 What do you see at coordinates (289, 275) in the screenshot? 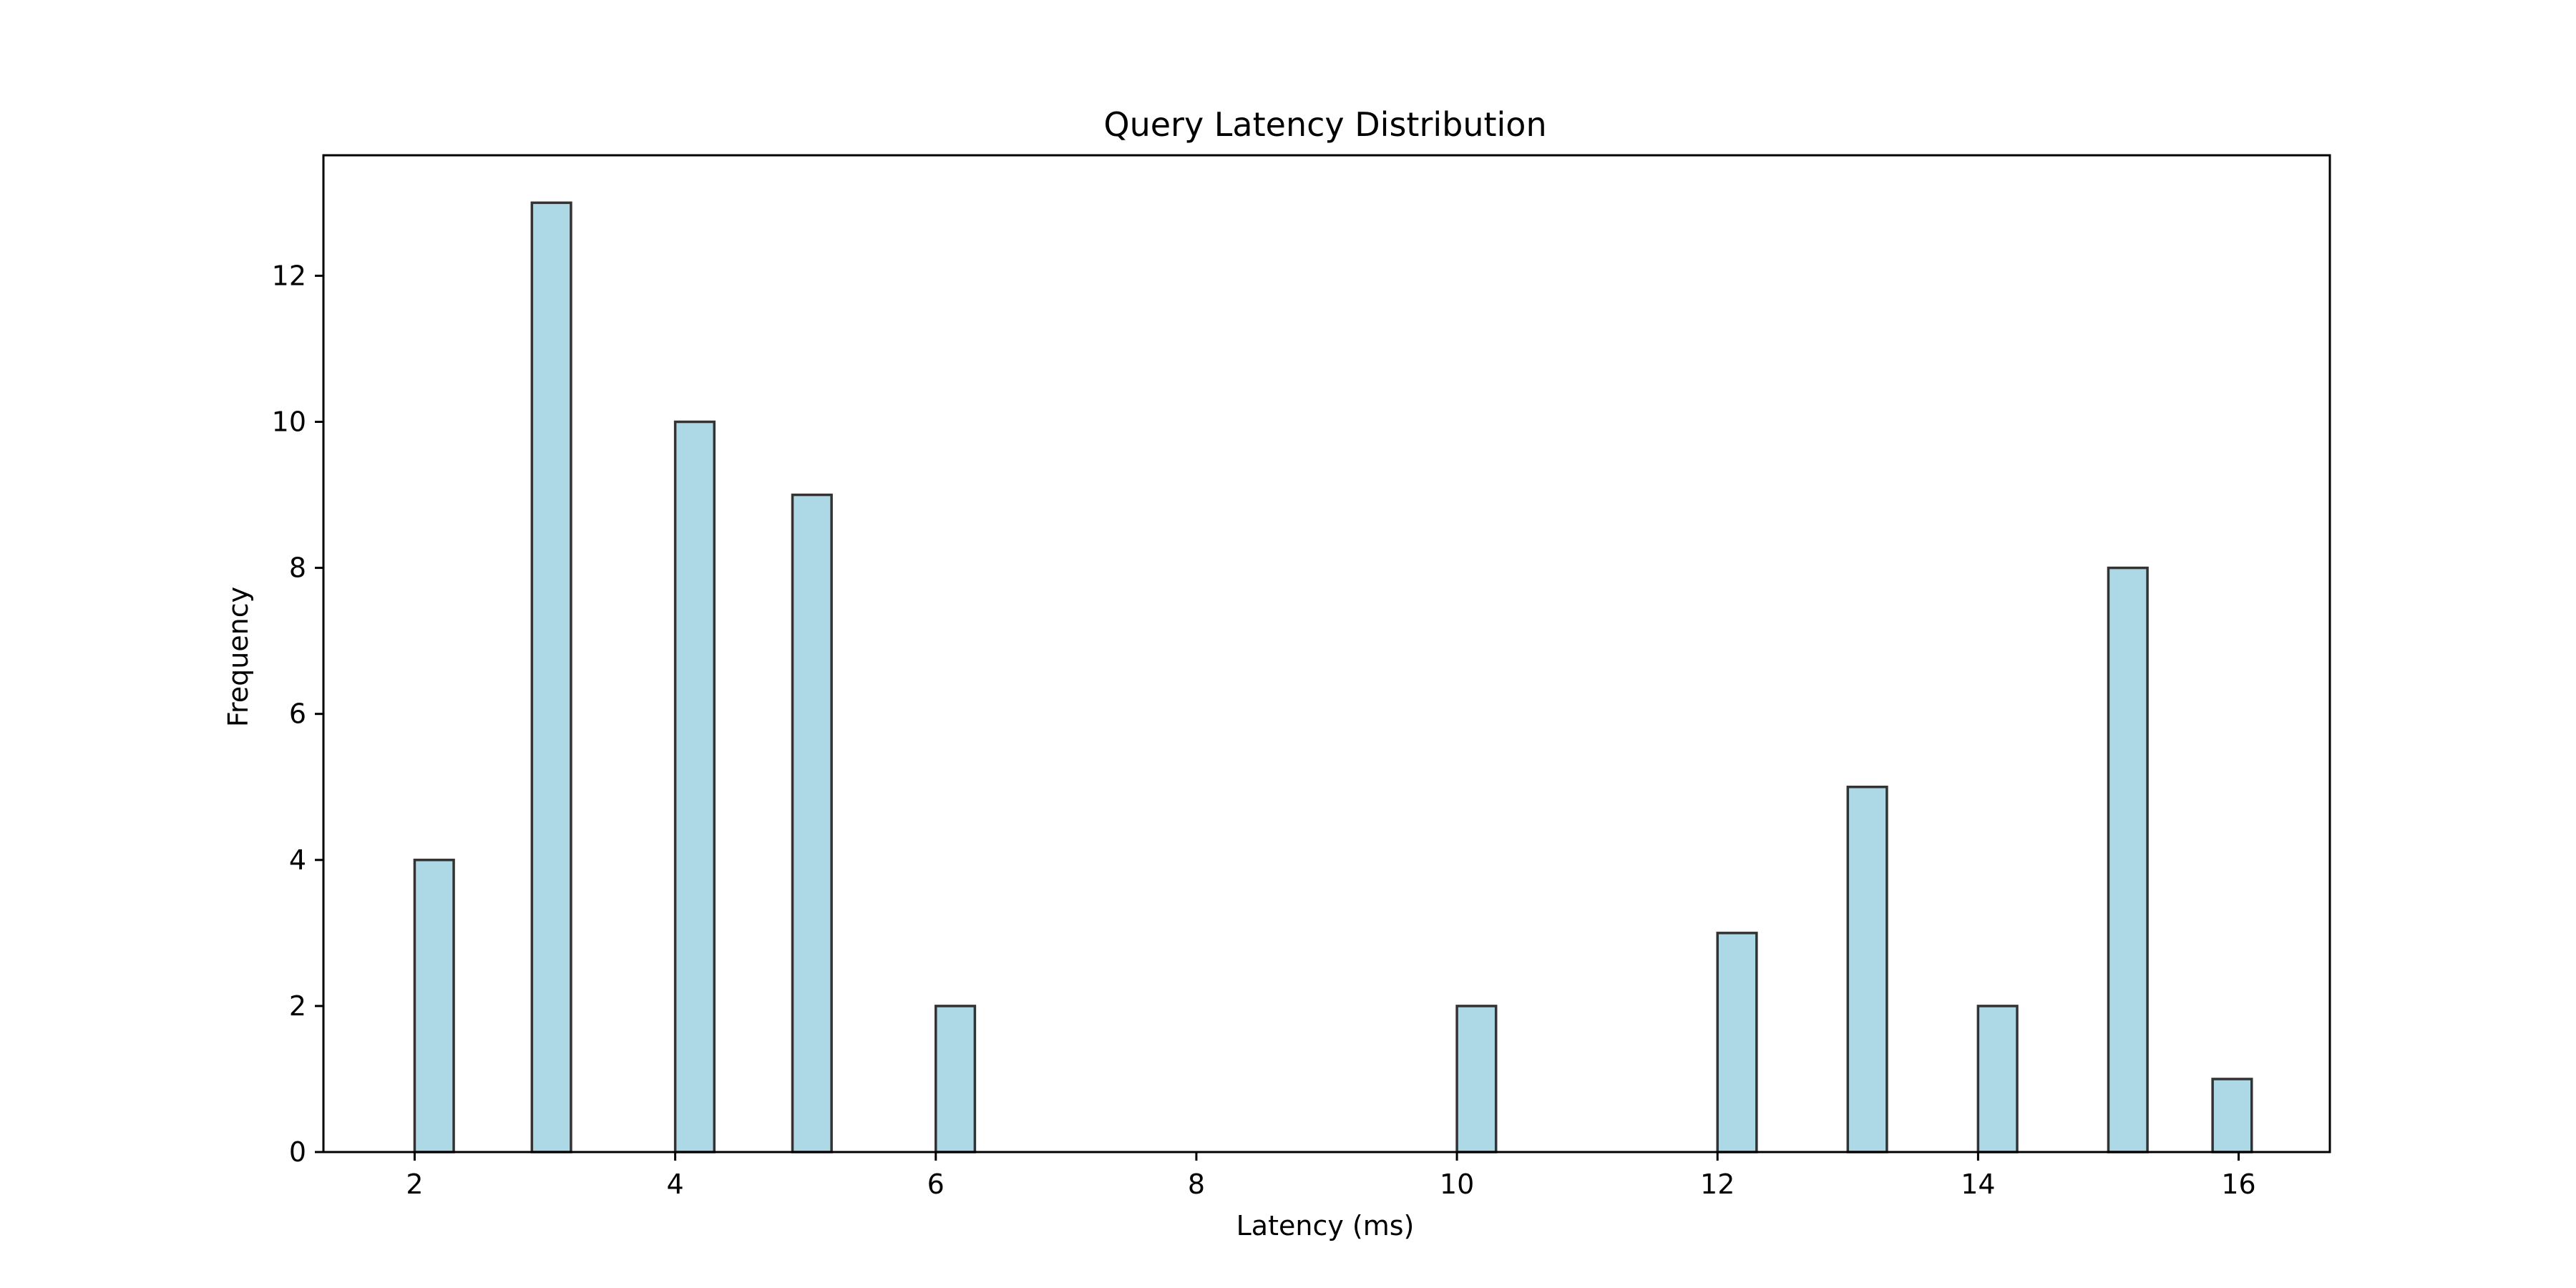
I see `y-tick-label: 12` at bounding box center [289, 275].